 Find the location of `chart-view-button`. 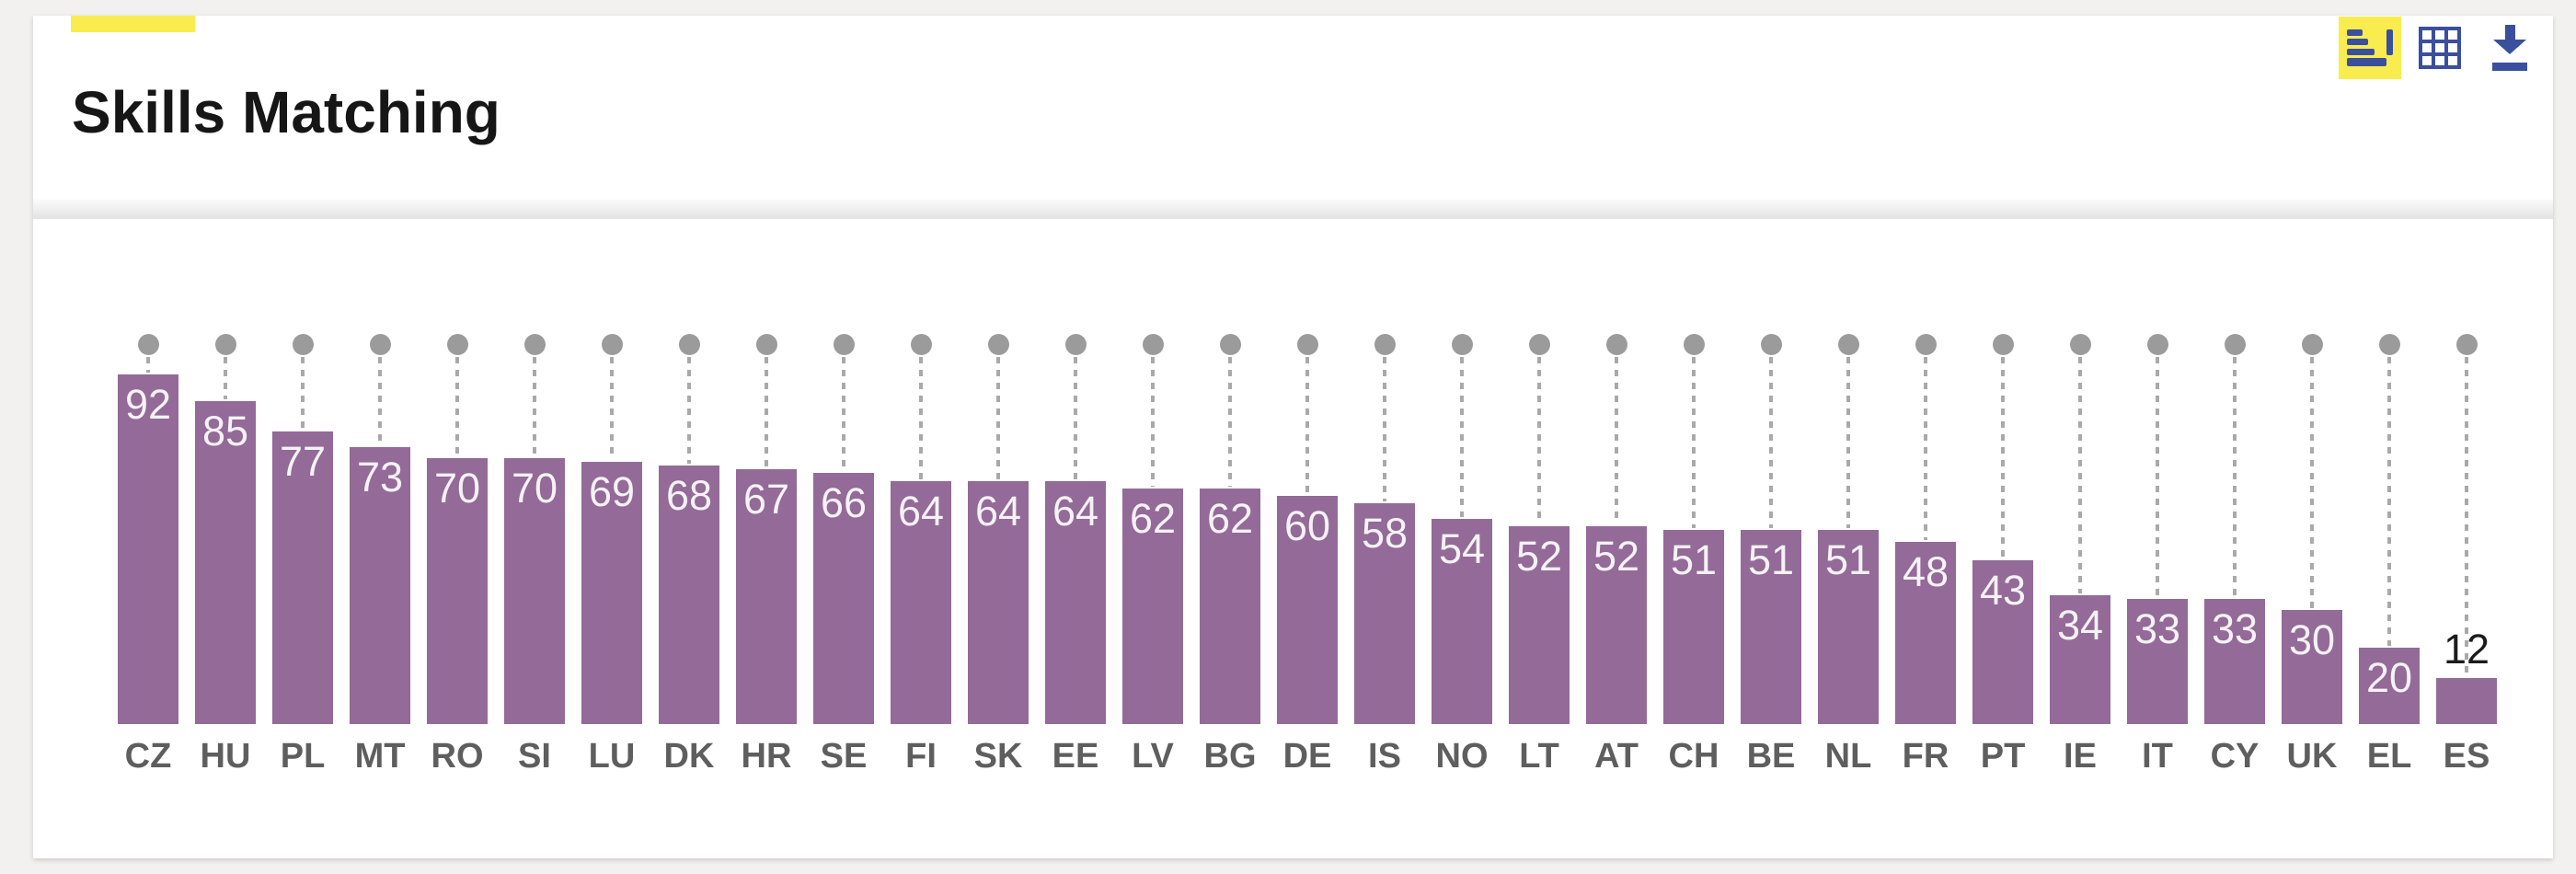

chart-view-button is located at coordinates (2370, 48).